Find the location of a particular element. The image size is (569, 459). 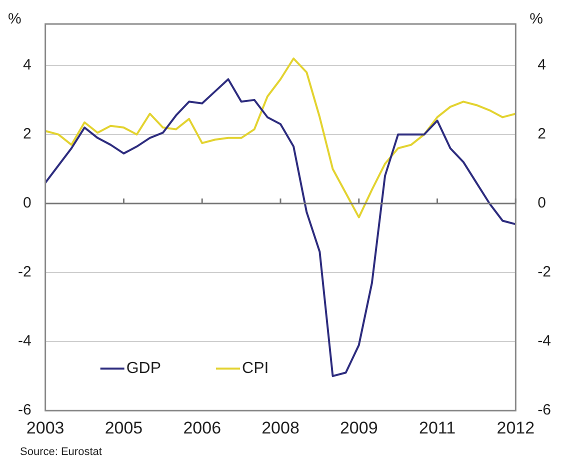

y2-tick-label: 4 is located at coordinates (542, 65).